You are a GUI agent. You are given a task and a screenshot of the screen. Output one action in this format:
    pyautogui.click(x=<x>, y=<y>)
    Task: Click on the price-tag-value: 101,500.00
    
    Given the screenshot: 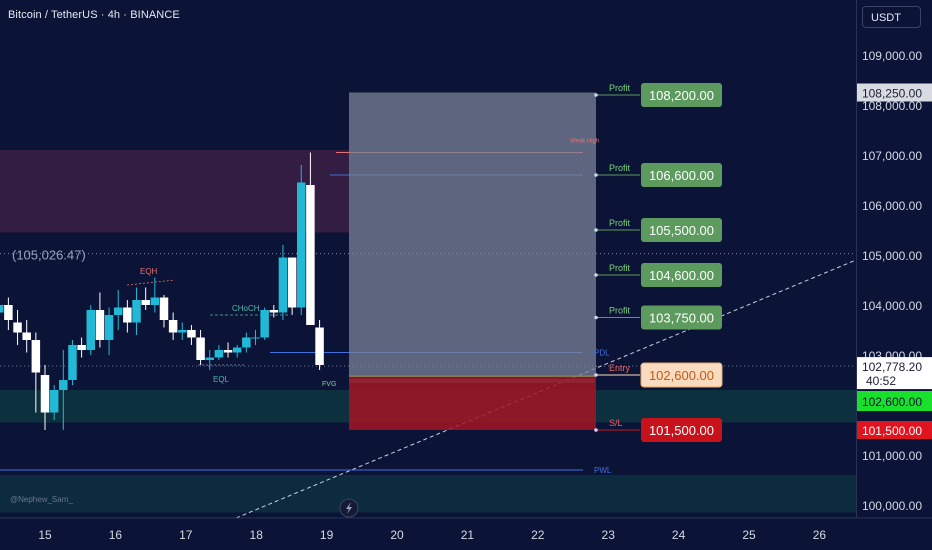 What is the action you would take?
    pyautogui.click(x=681, y=430)
    